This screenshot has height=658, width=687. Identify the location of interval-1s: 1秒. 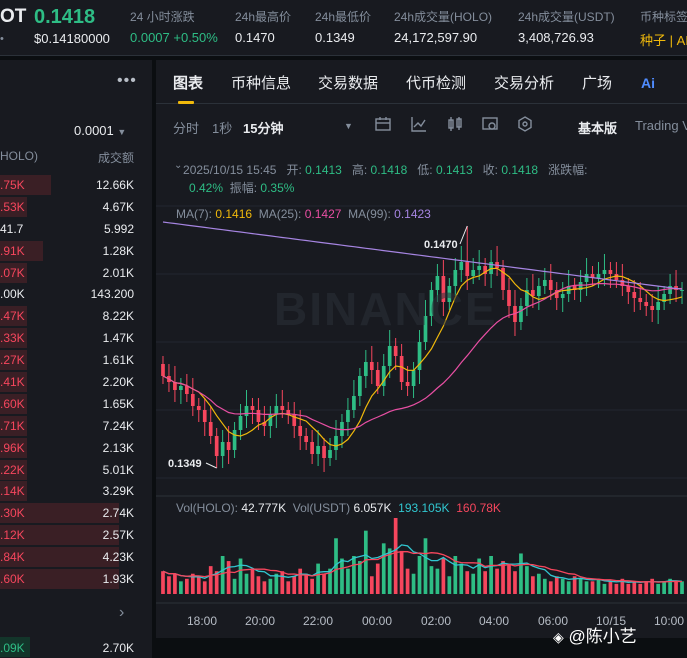
(222, 128).